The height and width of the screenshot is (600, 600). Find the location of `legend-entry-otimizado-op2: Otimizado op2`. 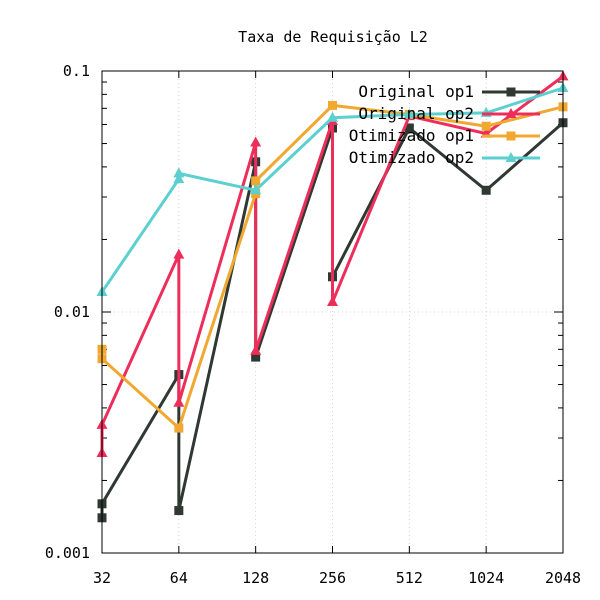

legend-entry-otimizado-op2: Otimizado op2 is located at coordinates (444, 157).